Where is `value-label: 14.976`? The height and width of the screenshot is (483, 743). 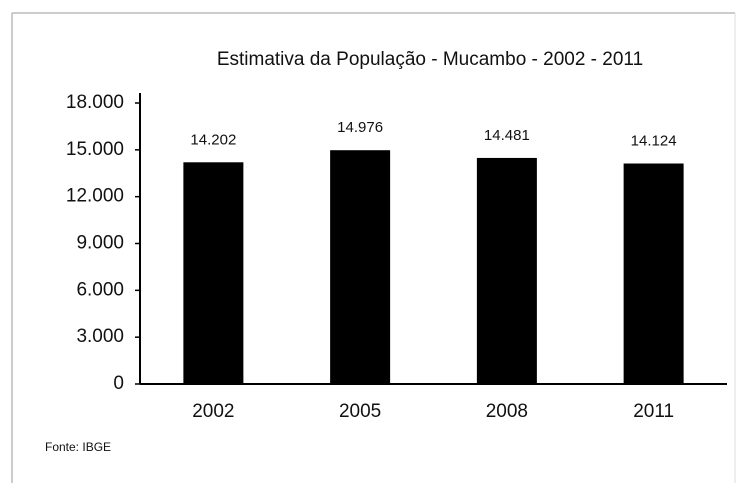 value-label: 14.976 is located at coordinates (360, 127).